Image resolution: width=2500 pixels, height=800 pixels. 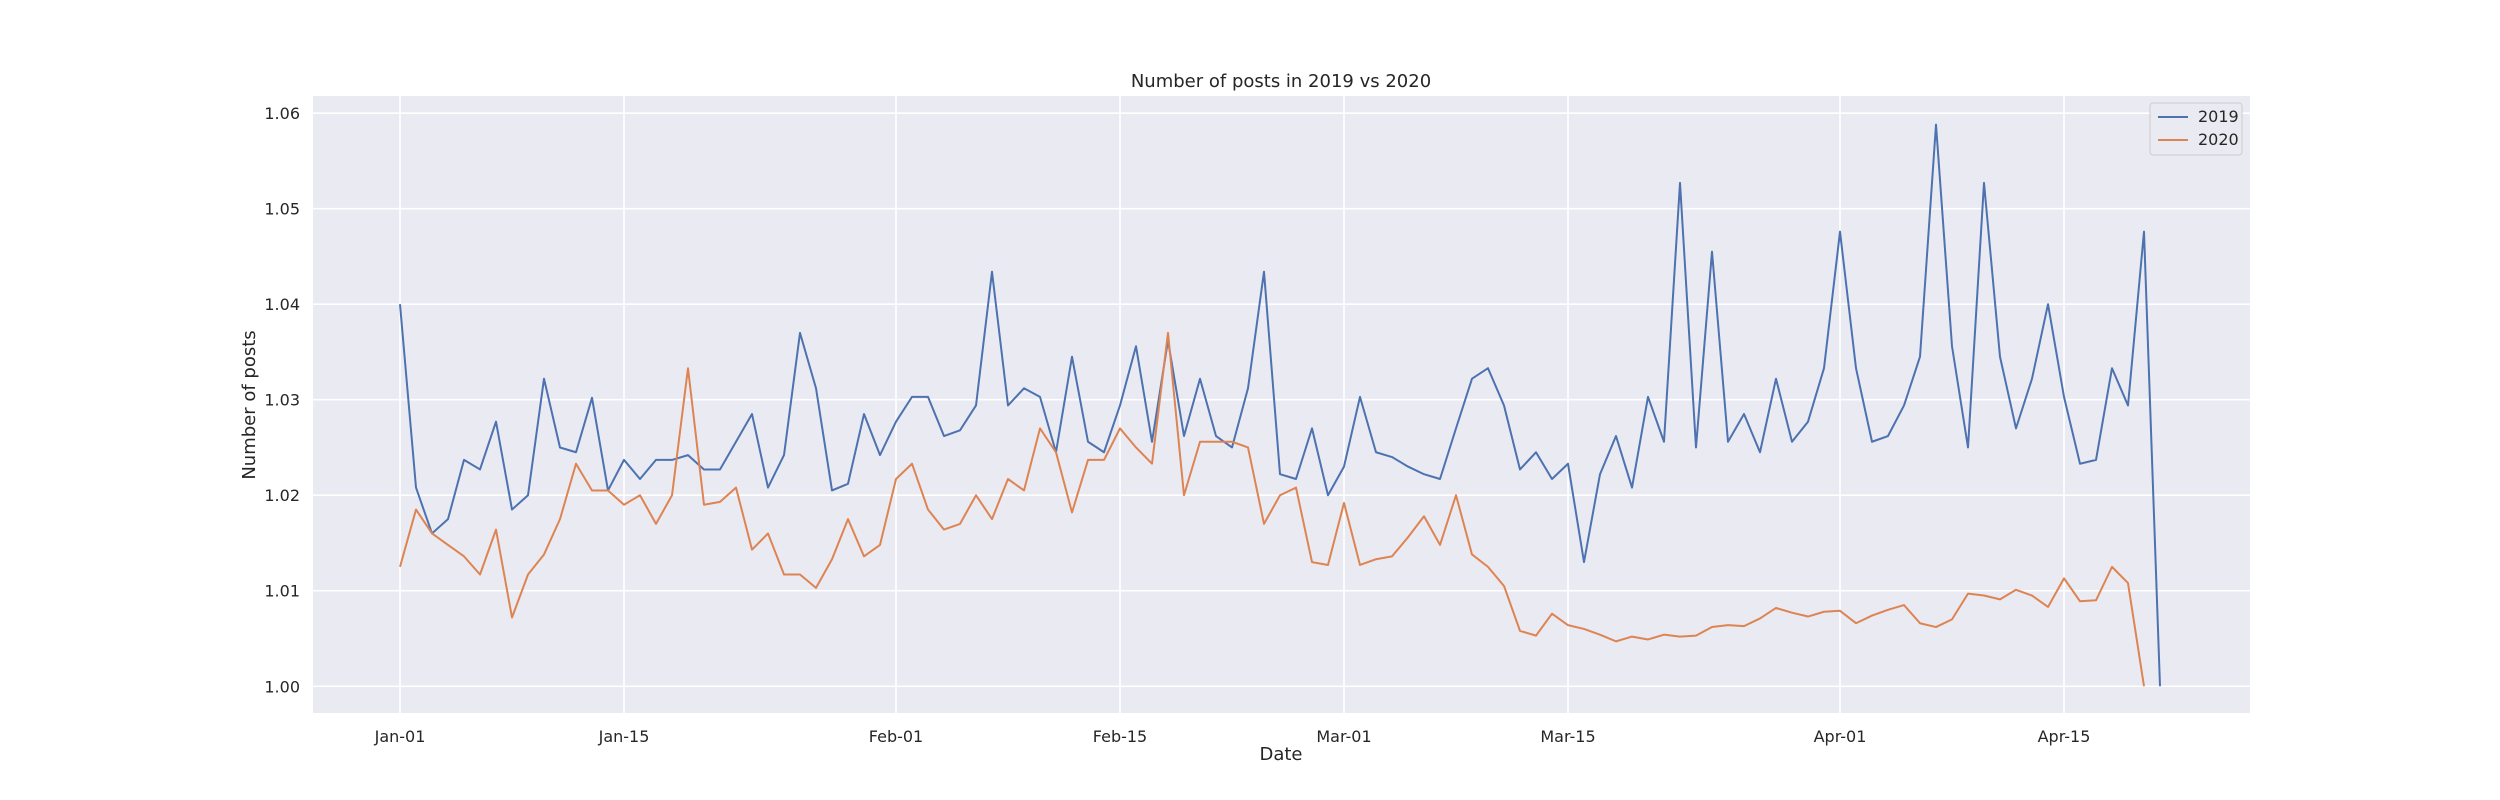 I want to click on x-tick-label: Jan-15, so click(x=624, y=736).